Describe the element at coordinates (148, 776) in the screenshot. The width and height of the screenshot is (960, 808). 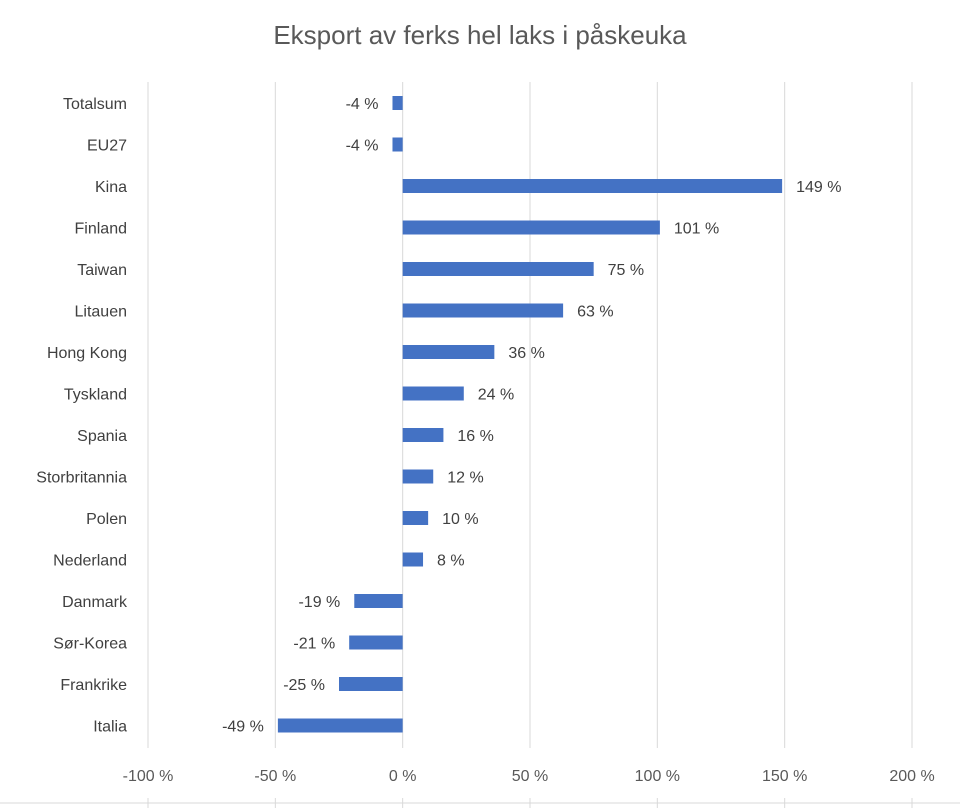
I see `x-tick-label: -100 %` at that location.